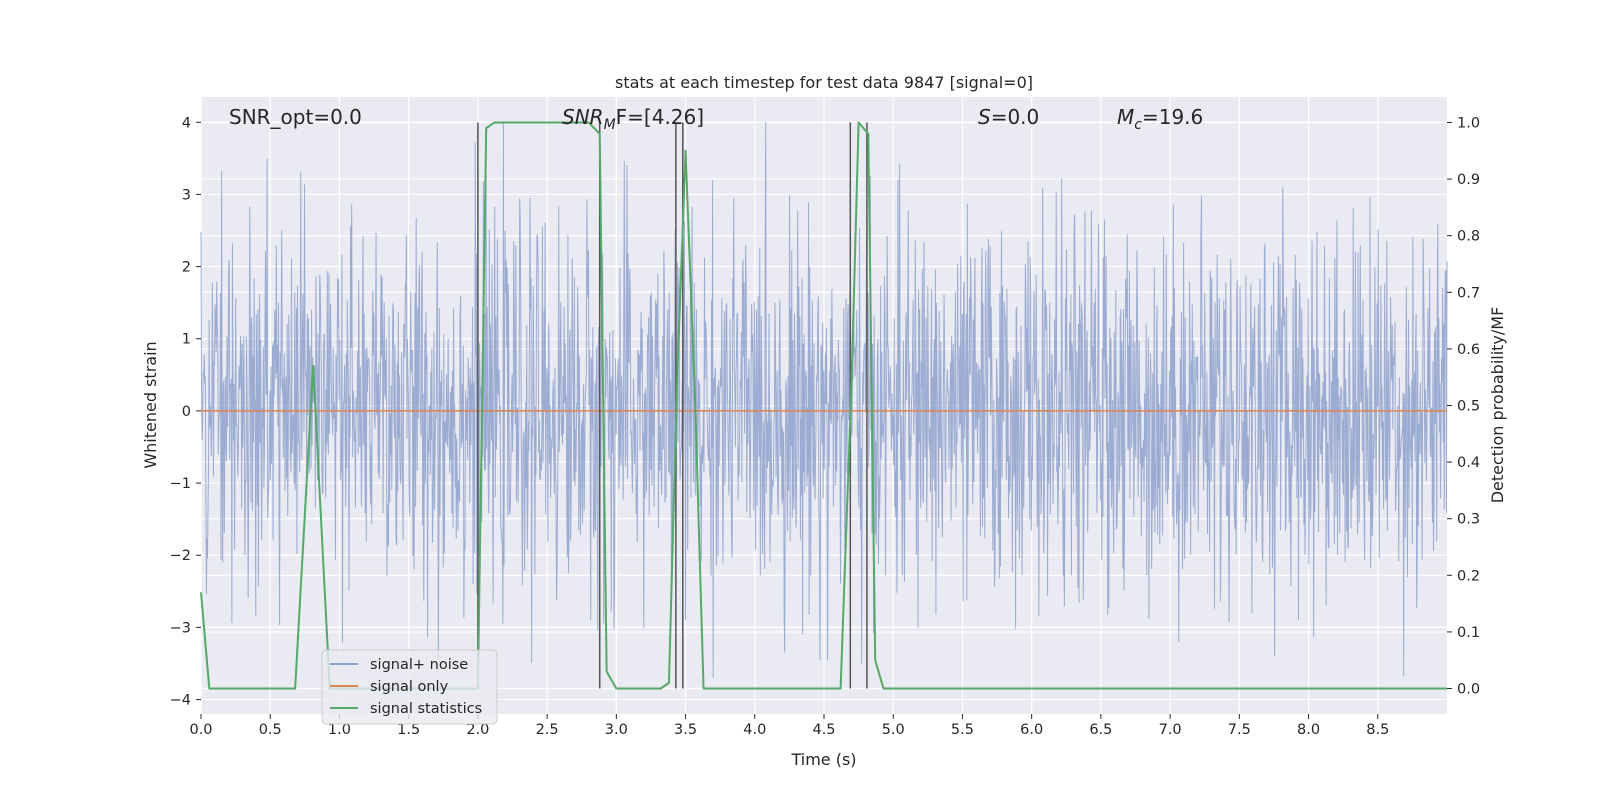 The width and height of the screenshot is (1600, 804). Describe the element at coordinates (1468, 520) in the screenshot. I see `y2-tick-label: 0.3` at that location.